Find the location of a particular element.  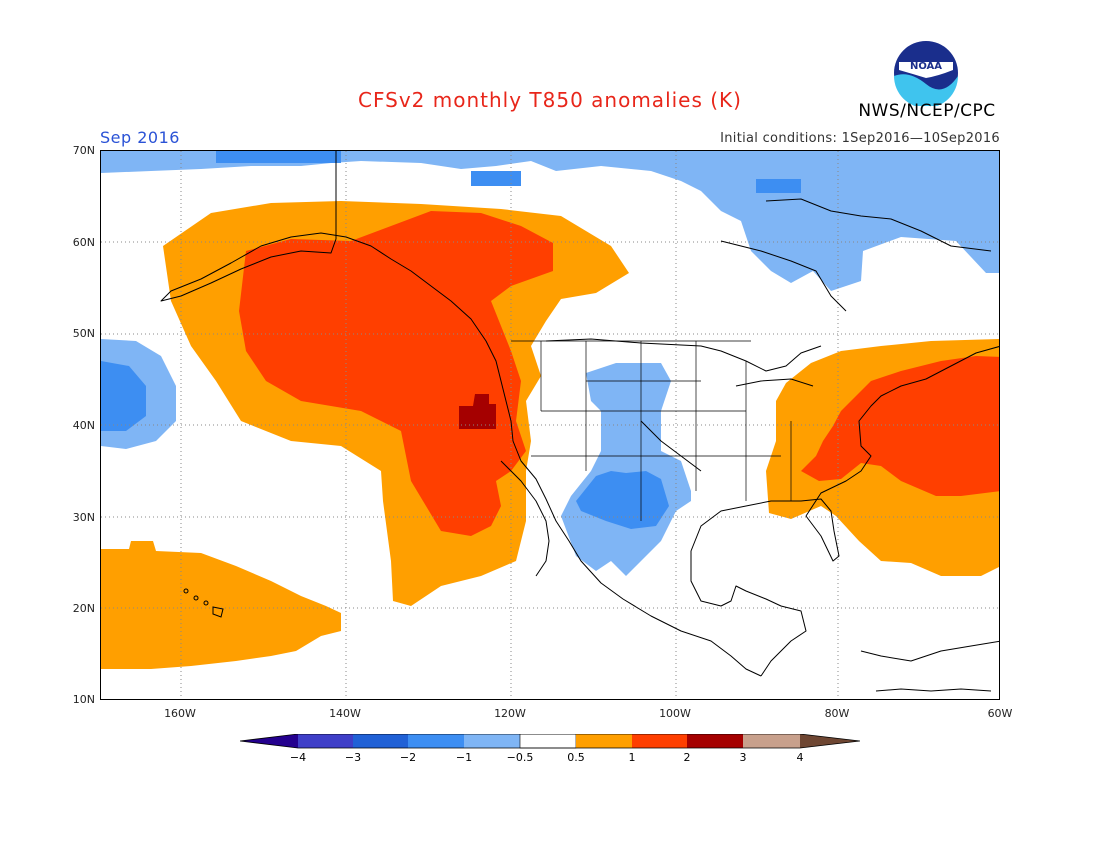

colorbar-label-3: 3 is located at coordinates (743, 757).